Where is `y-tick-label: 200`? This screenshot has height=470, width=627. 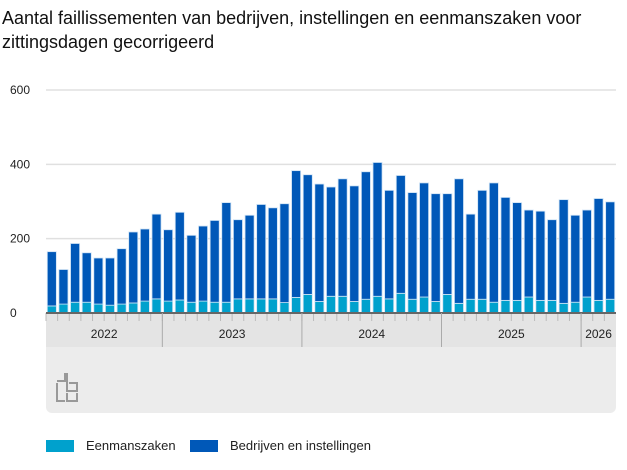
y-tick-label: 200 is located at coordinates (20, 239).